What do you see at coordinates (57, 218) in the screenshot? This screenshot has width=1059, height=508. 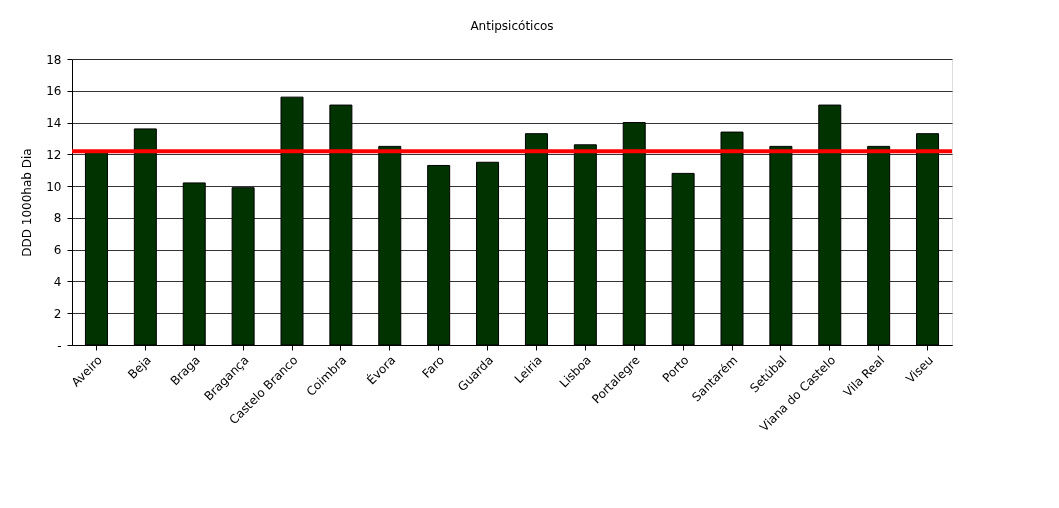 I see `y-tick-label: 8` at bounding box center [57, 218].